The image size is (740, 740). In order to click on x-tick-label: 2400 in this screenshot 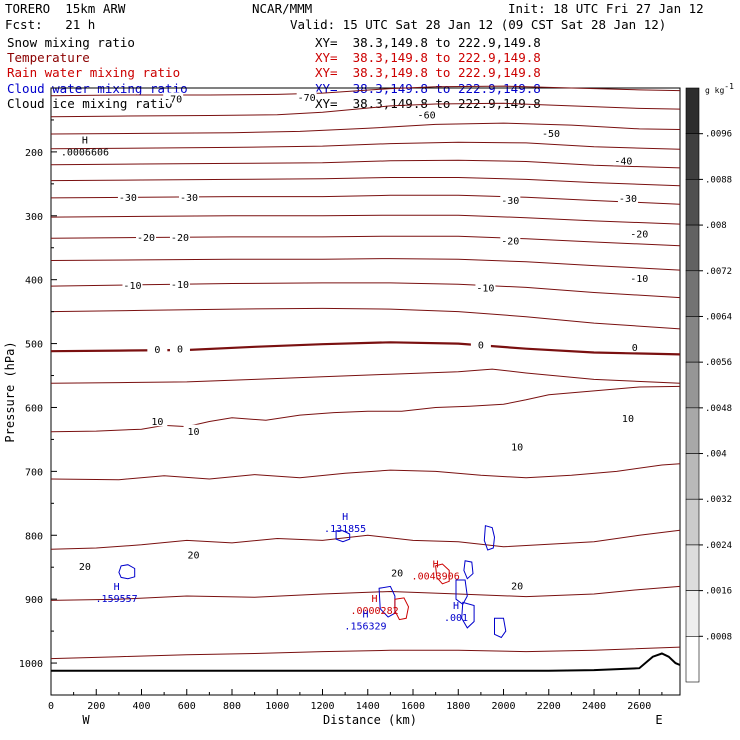, I will do `click(594, 706)`.